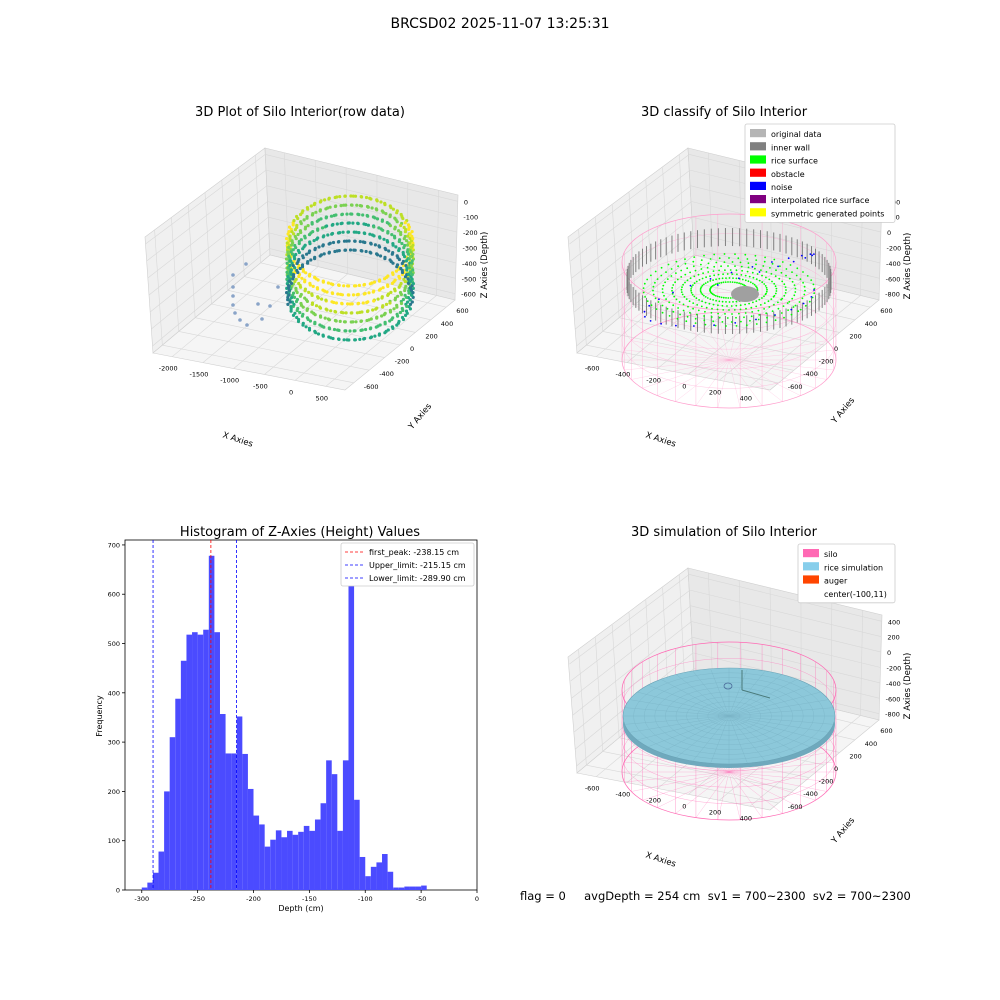 This screenshot has width=1000, height=1000. What do you see at coordinates (693, 377) in the screenshot?
I see `silo-spoke` at bounding box center [693, 377].